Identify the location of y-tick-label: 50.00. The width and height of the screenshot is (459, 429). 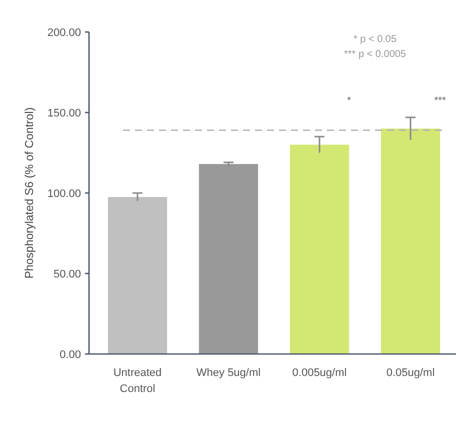
(67, 274).